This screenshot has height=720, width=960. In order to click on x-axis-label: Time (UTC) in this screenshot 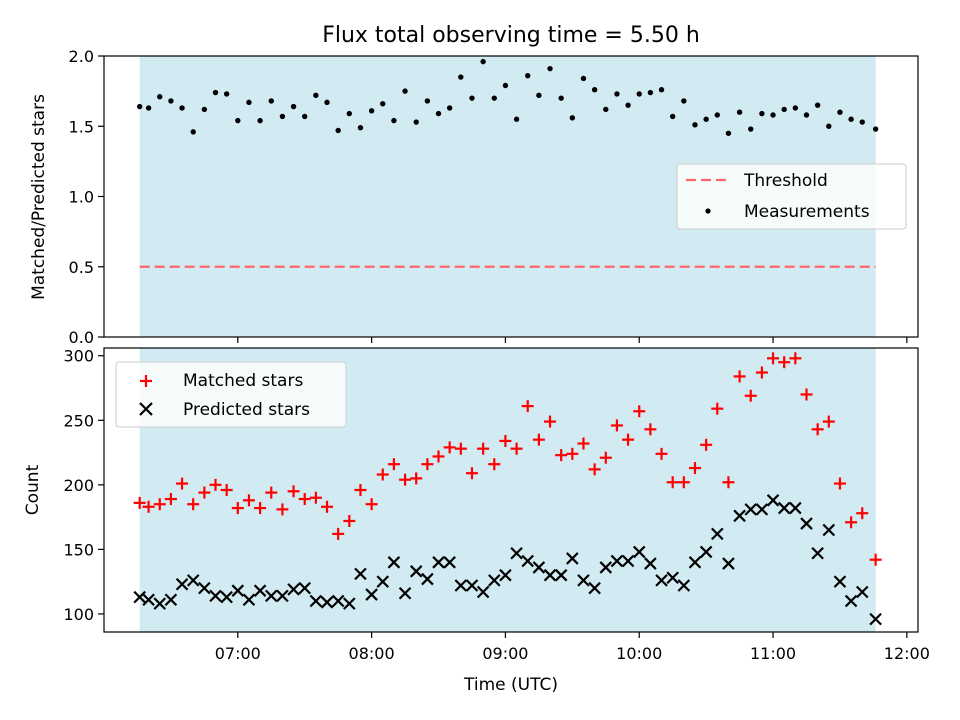, I will do `click(510, 685)`.